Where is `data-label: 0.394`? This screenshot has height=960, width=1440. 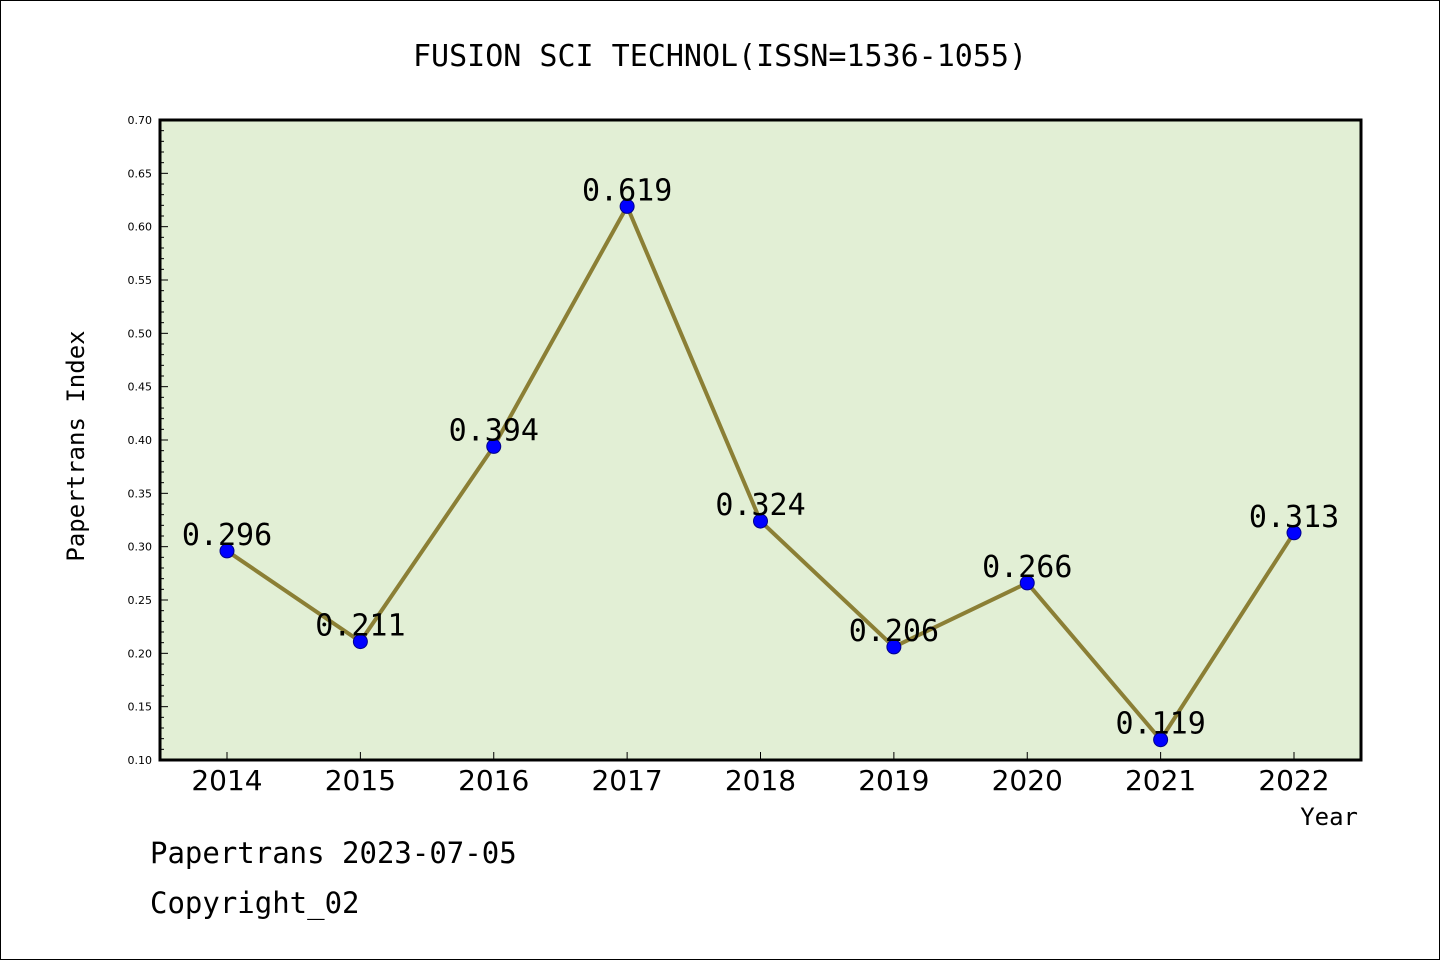
data-label: 0.394 is located at coordinates (494, 430).